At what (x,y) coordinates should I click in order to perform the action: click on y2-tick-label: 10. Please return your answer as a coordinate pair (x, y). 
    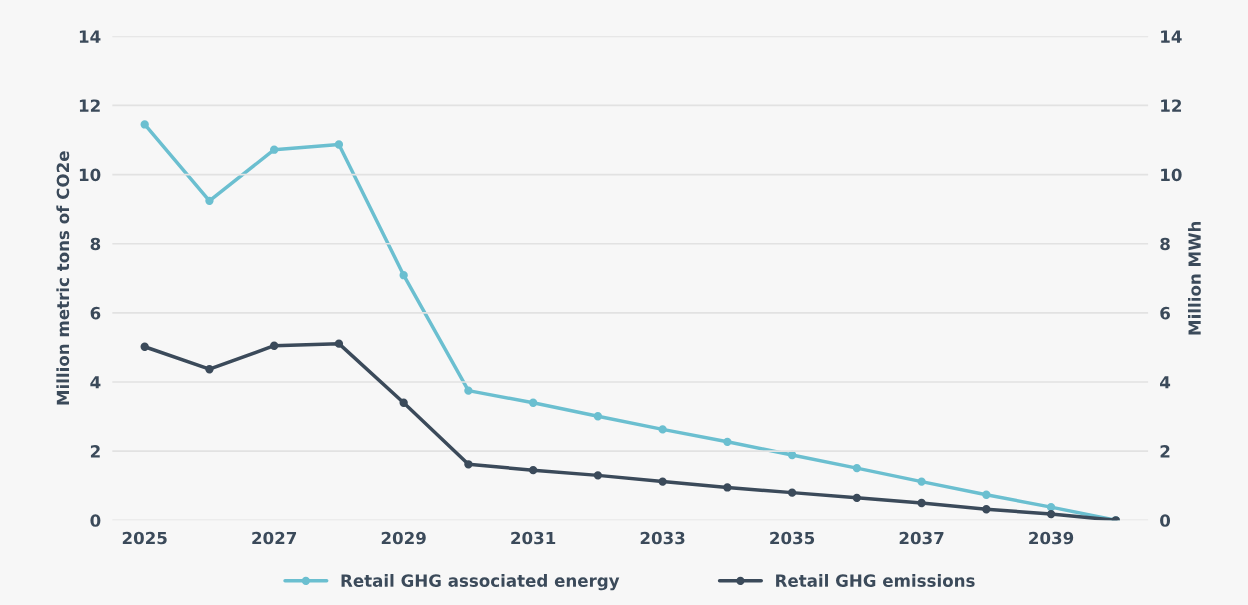
    Looking at the image, I should click on (1171, 175).